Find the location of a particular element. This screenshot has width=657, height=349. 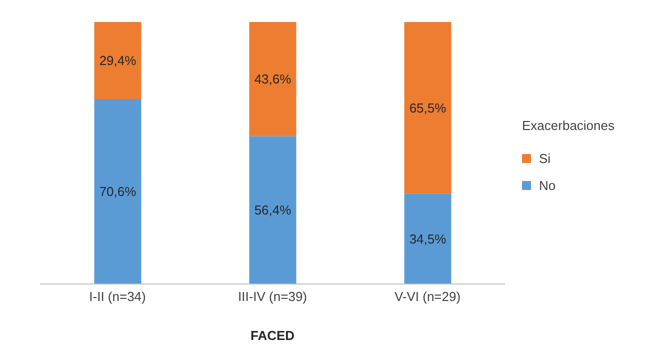

data-label: 70,6% is located at coordinates (118, 192).